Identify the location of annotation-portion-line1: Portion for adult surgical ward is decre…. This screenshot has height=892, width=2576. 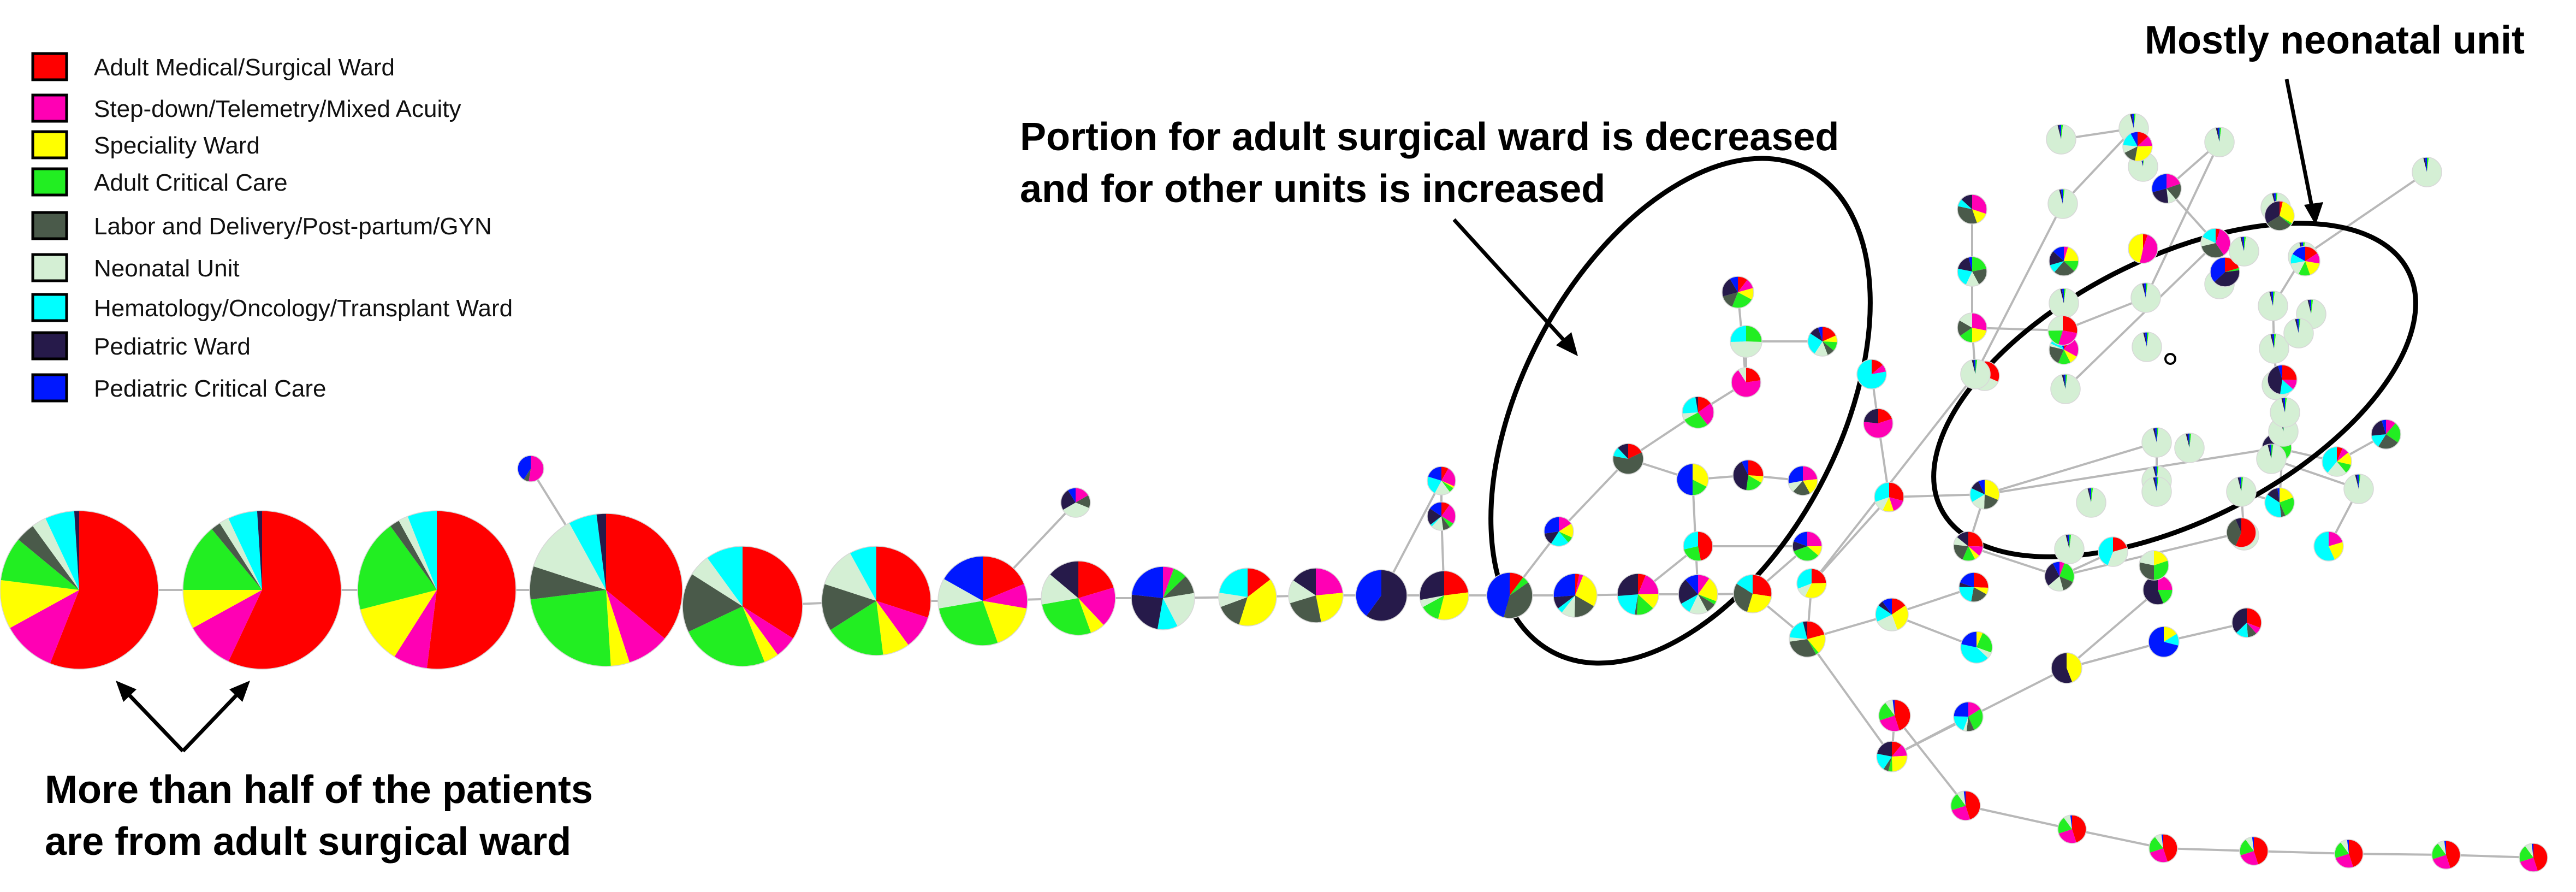
(1429, 137).